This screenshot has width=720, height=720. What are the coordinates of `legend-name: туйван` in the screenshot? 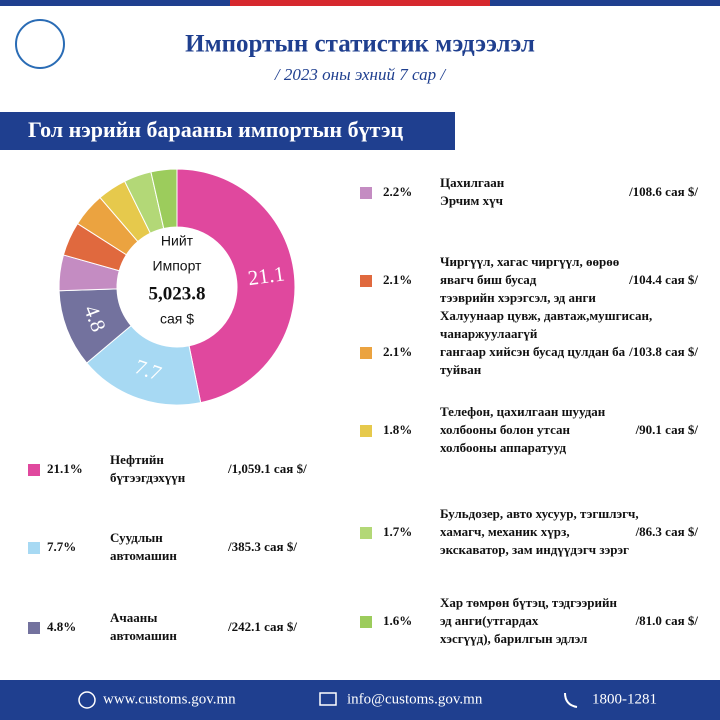 It's located at (461, 369).